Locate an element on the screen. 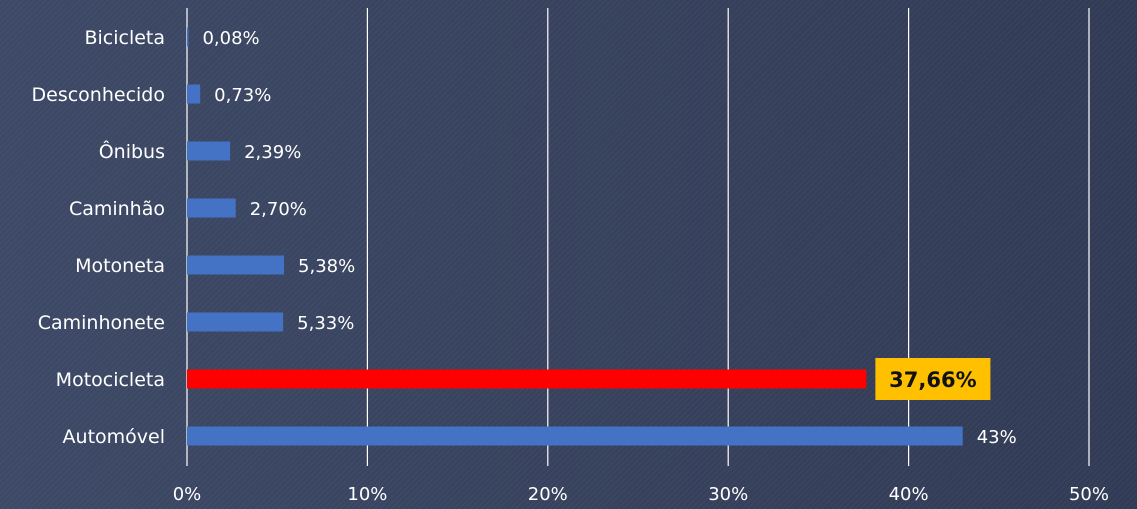  value-label: 2,39% is located at coordinates (272, 152).